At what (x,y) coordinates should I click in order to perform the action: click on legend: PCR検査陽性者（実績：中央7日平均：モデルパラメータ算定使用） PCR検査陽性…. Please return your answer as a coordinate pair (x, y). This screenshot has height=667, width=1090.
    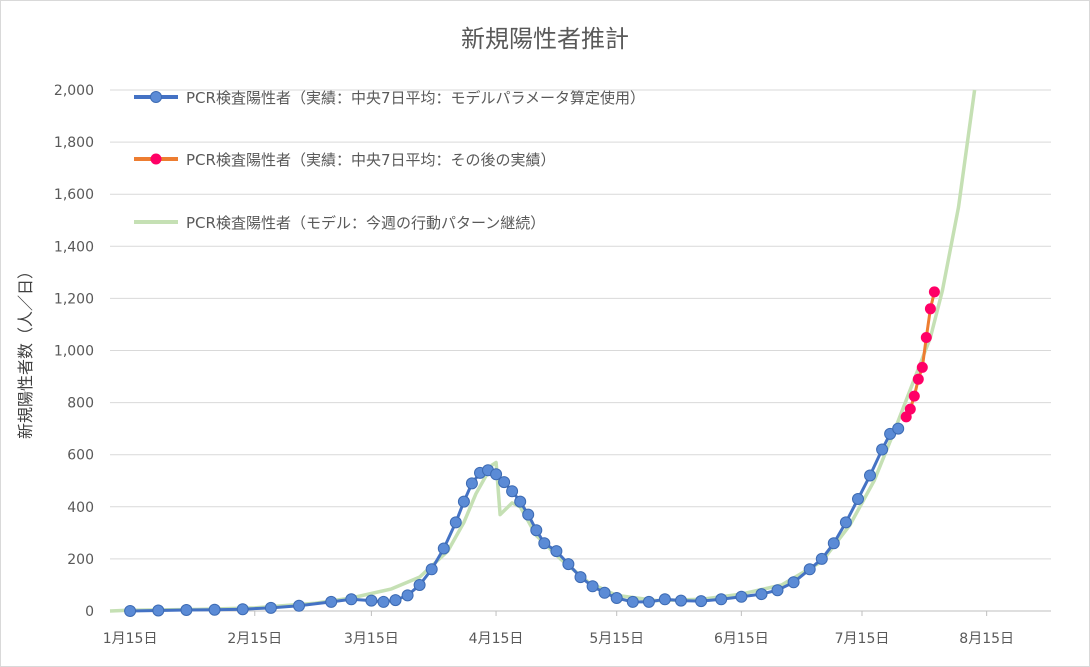
    Looking at the image, I should click on (389, 160).